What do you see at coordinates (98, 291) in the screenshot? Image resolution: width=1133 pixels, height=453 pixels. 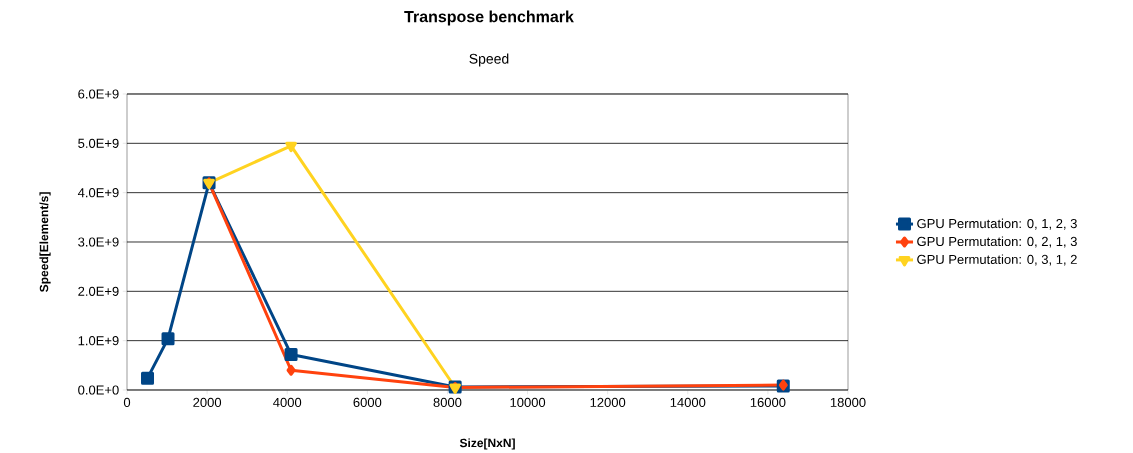 I see `y-tick-label: 2.0E+9` at bounding box center [98, 291].